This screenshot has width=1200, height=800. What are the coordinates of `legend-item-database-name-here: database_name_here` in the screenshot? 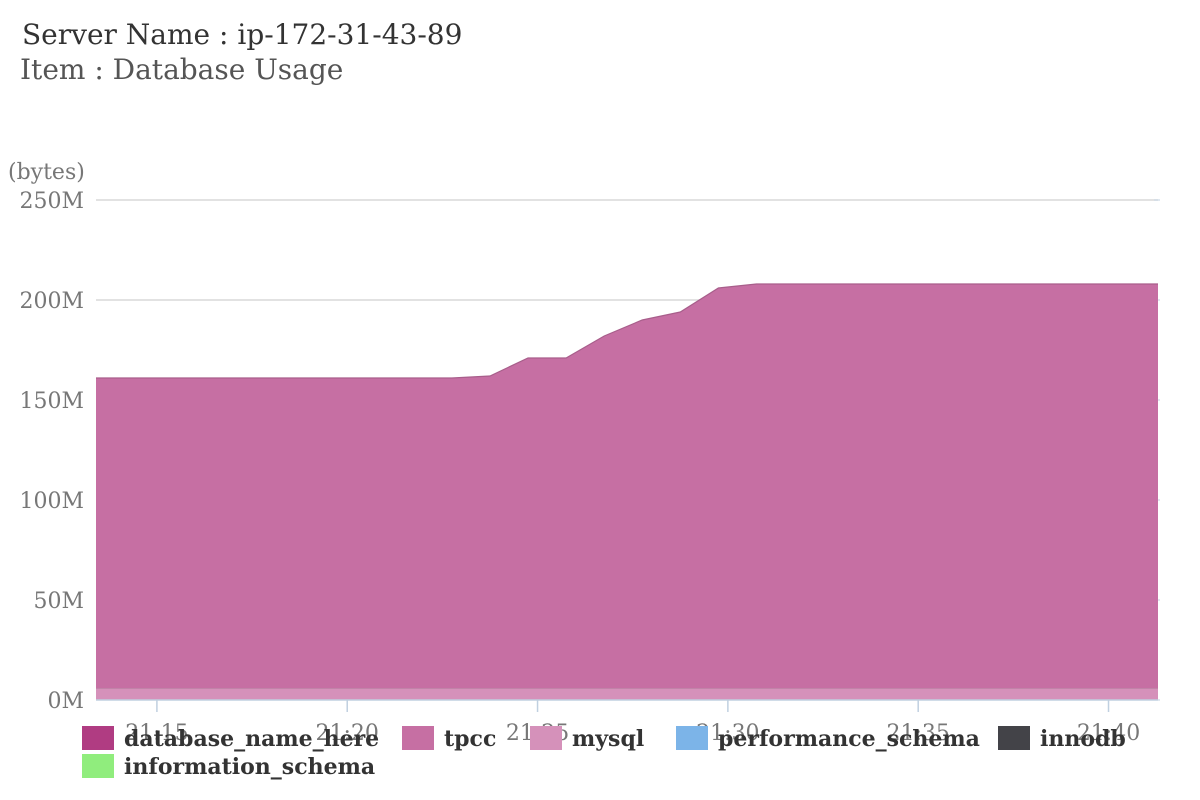 It's located at (230, 739).